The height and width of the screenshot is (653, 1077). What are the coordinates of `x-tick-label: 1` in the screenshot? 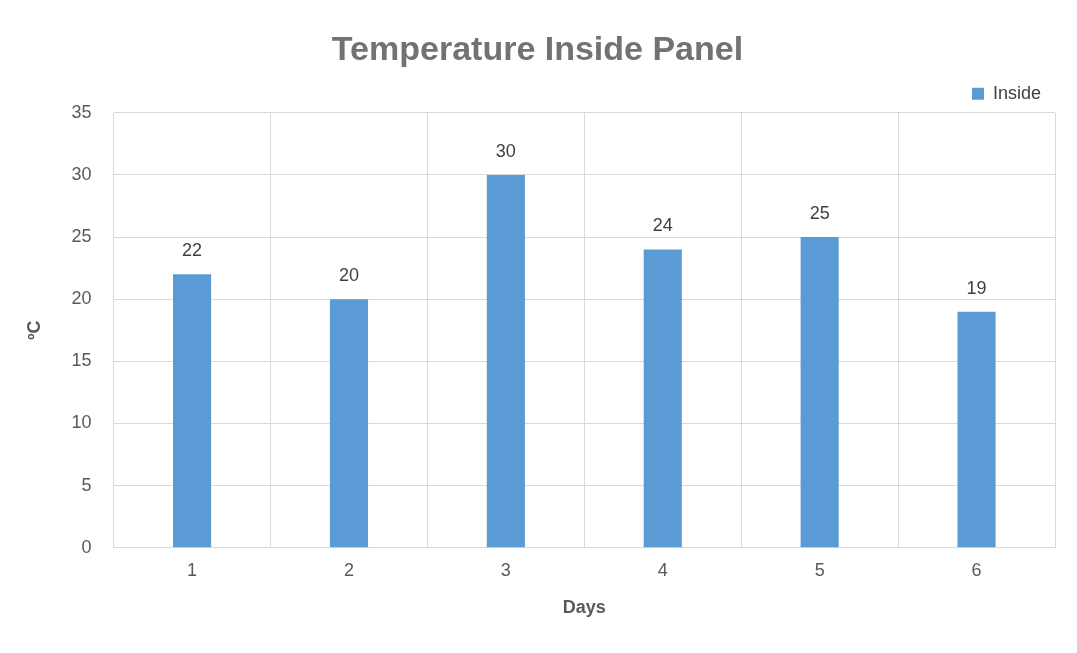 It's located at (192, 569).